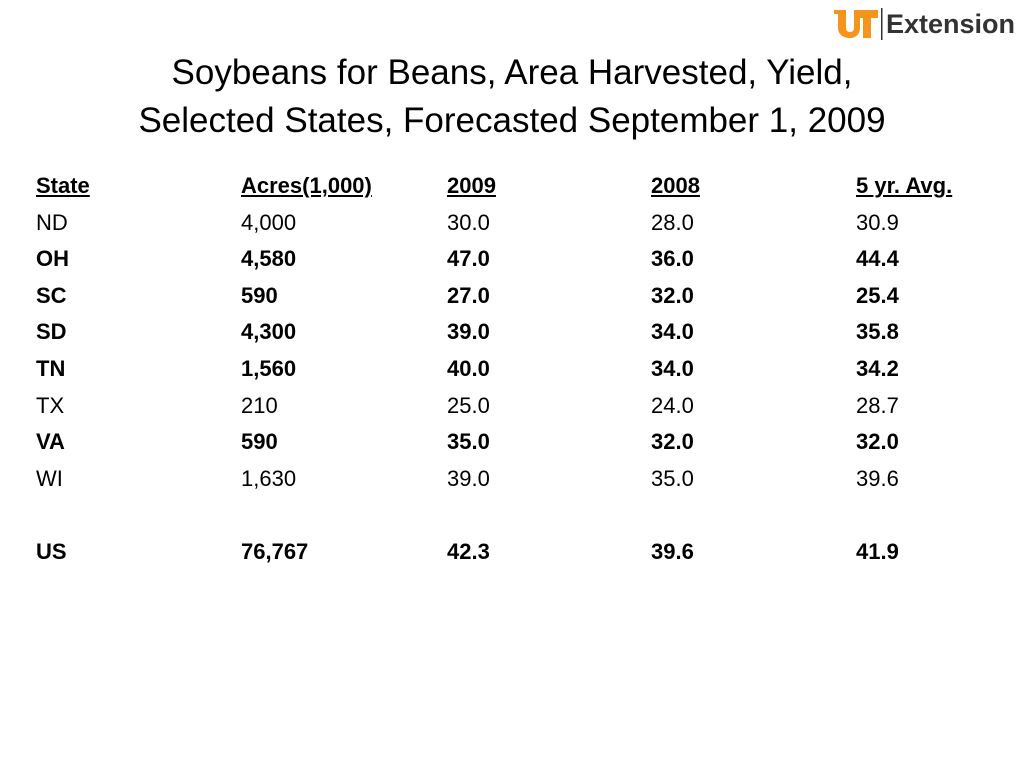 This screenshot has height=768, width=1024. I want to click on cell-state: VA, so click(50, 442).